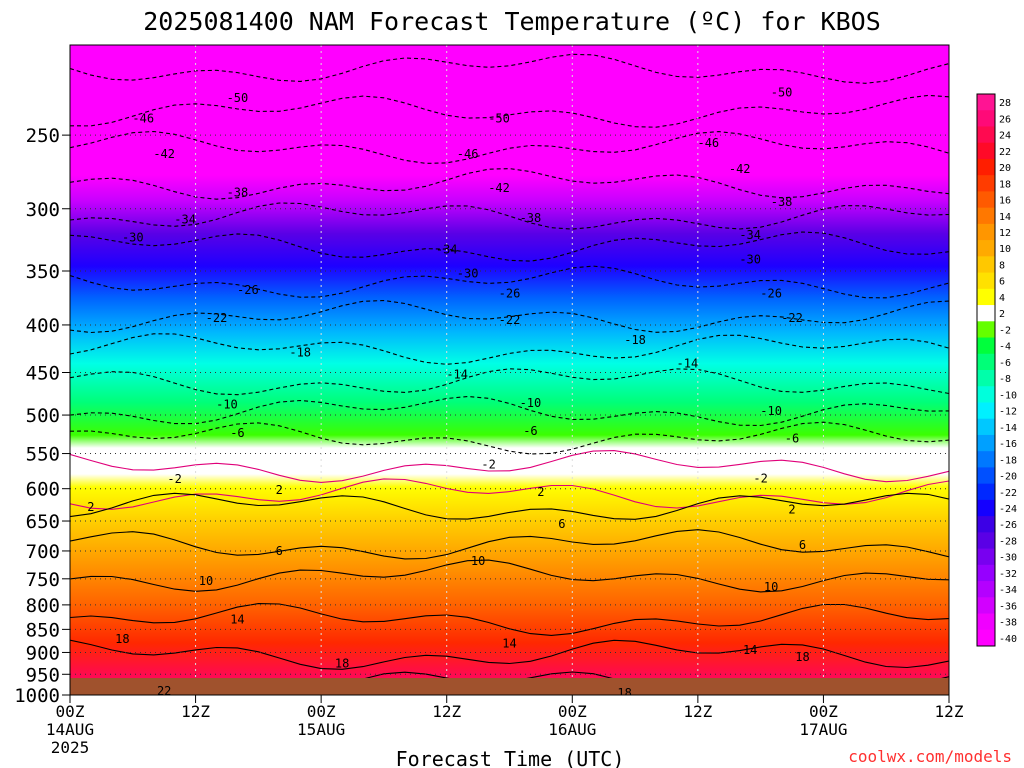 This screenshot has height=768, width=1024. What do you see at coordinates (791, 510) in the screenshot?
I see `contour-label: 2` at bounding box center [791, 510].